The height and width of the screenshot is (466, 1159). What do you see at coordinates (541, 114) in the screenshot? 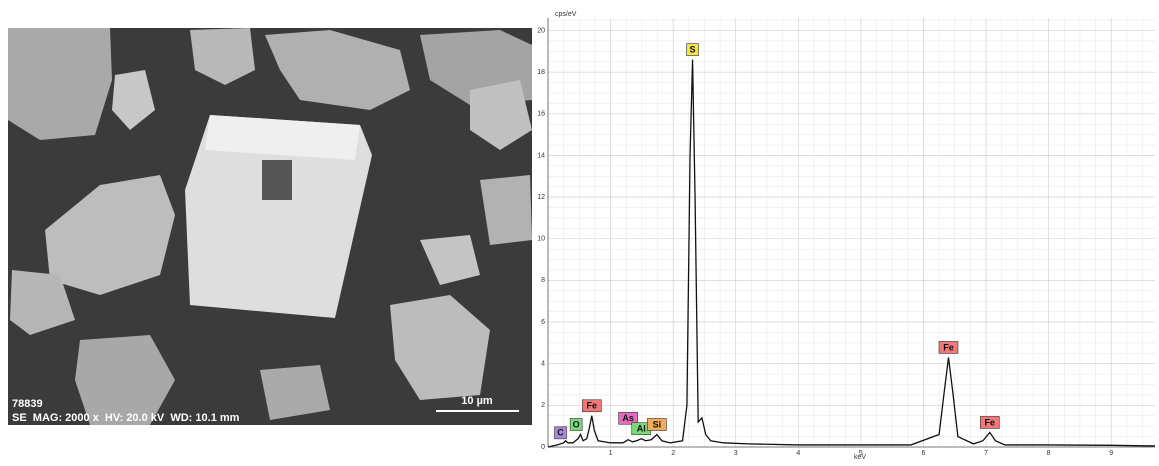
I see `y-tick-label: 16` at bounding box center [541, 114].